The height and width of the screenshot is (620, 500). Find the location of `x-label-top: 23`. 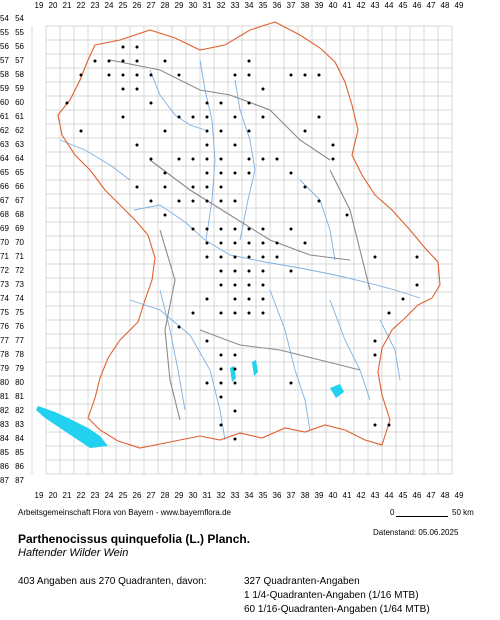

x-label-top: 23 is located at coordinates (95, 5).